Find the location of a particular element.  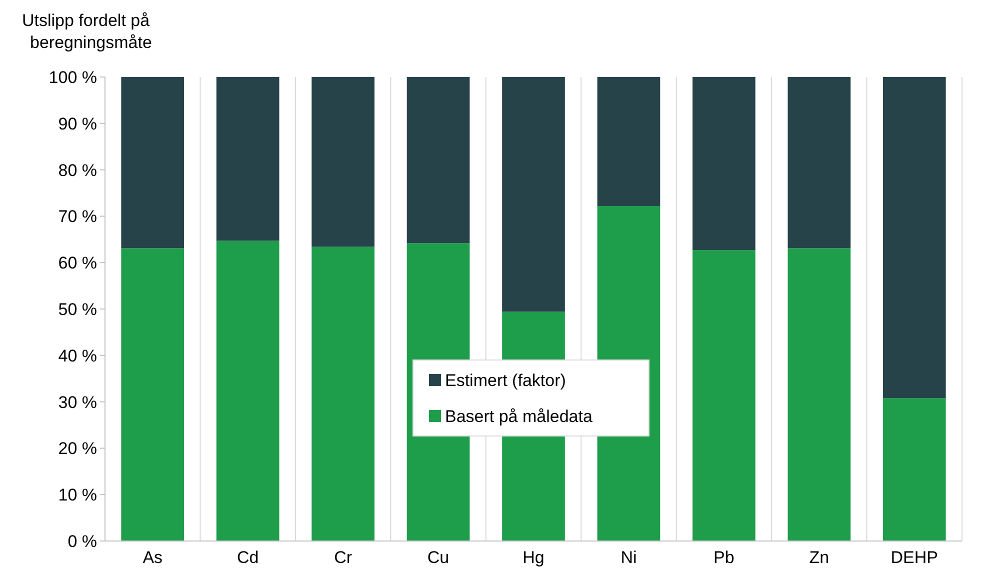

y-tick-label: 60 % is located at coordinates (77, 263).